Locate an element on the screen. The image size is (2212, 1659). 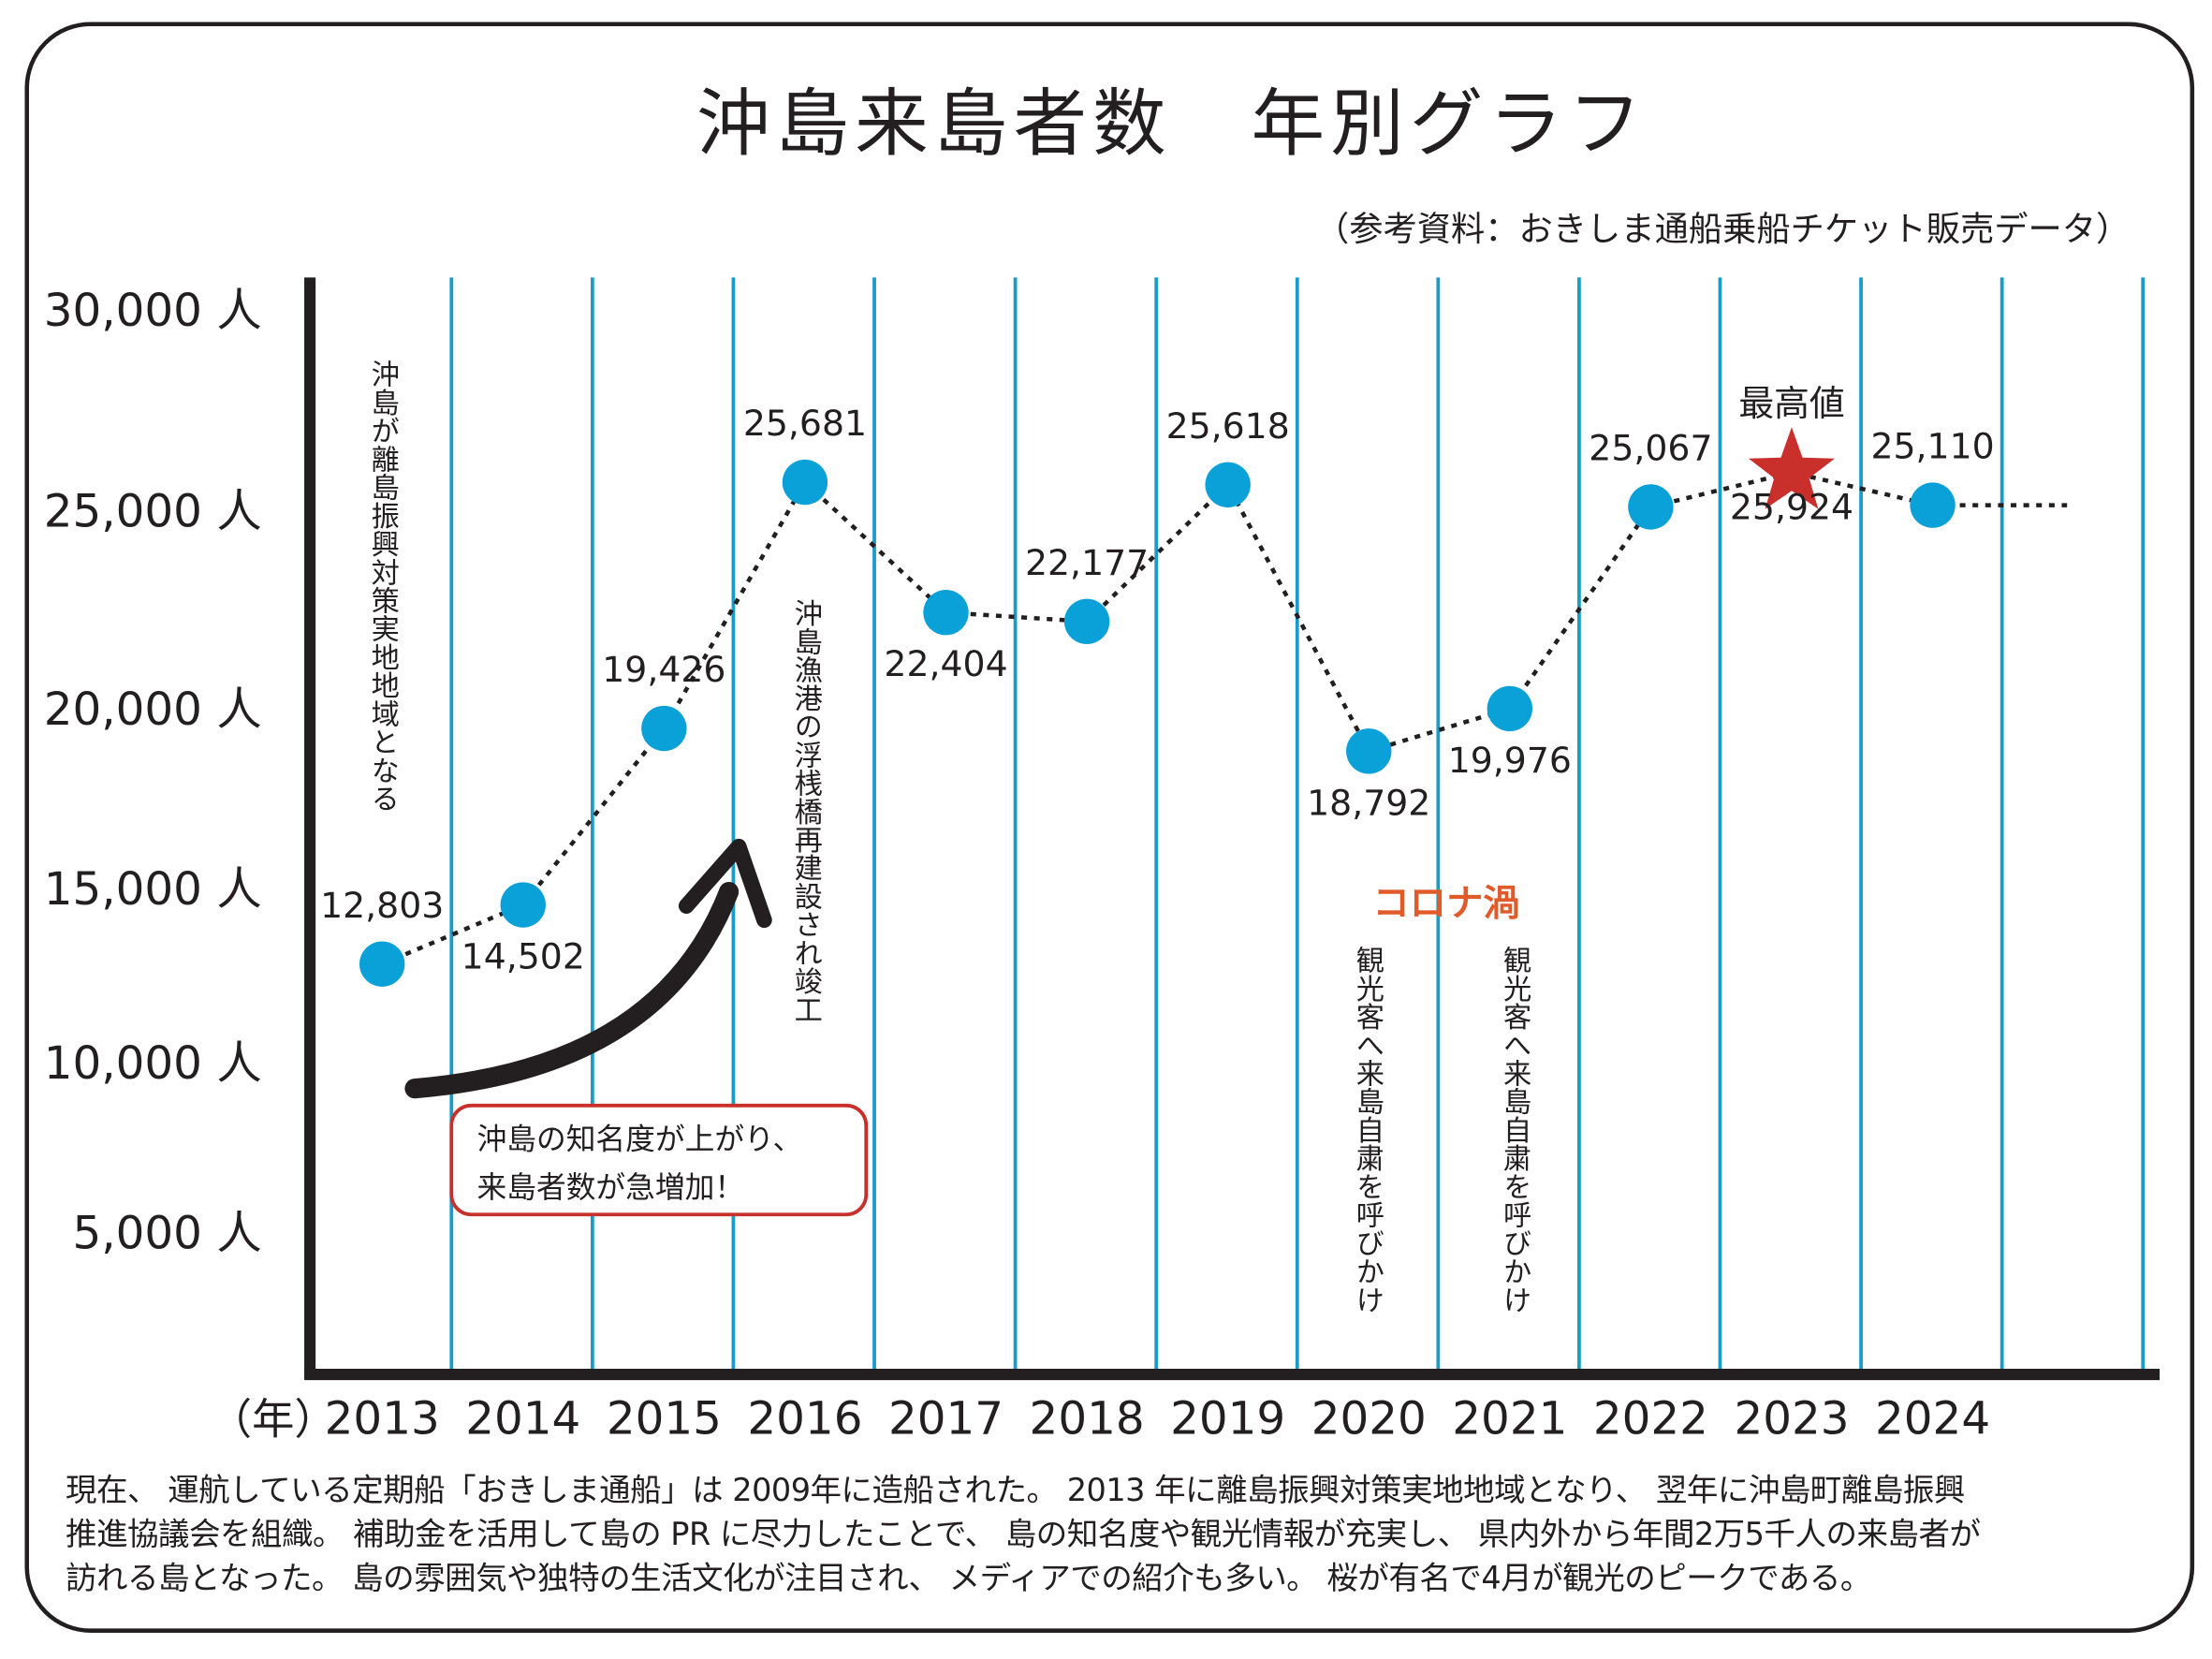
data-label: 18,792 is located at coordinates (1368, 802).